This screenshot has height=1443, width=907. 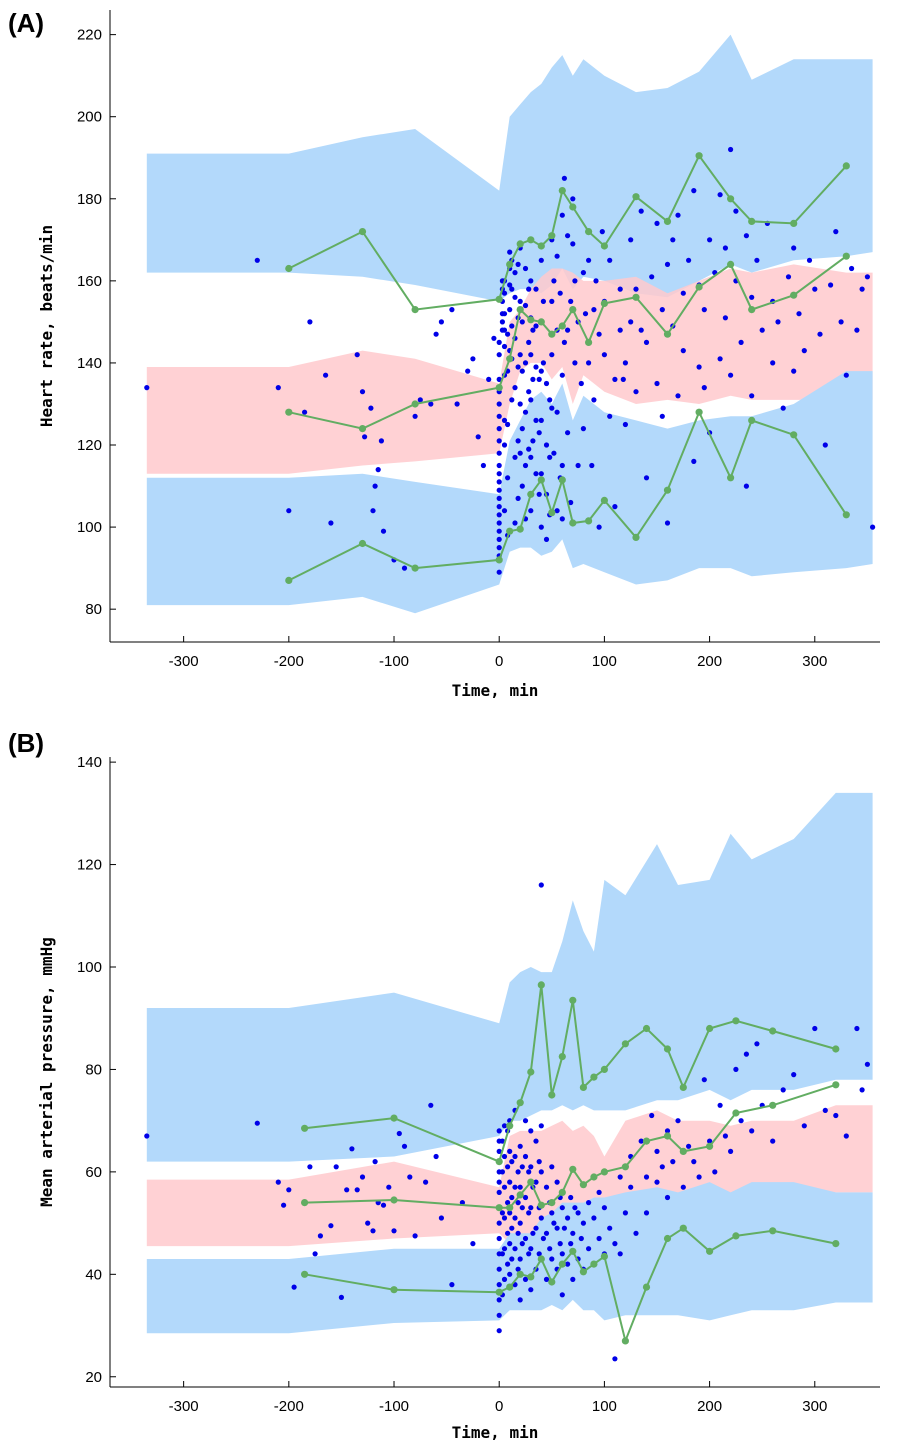 What do you see at coordinates (89, 117) in the screenshot?
I see `y-tick-label: 200` at bounding box center [89, 117].